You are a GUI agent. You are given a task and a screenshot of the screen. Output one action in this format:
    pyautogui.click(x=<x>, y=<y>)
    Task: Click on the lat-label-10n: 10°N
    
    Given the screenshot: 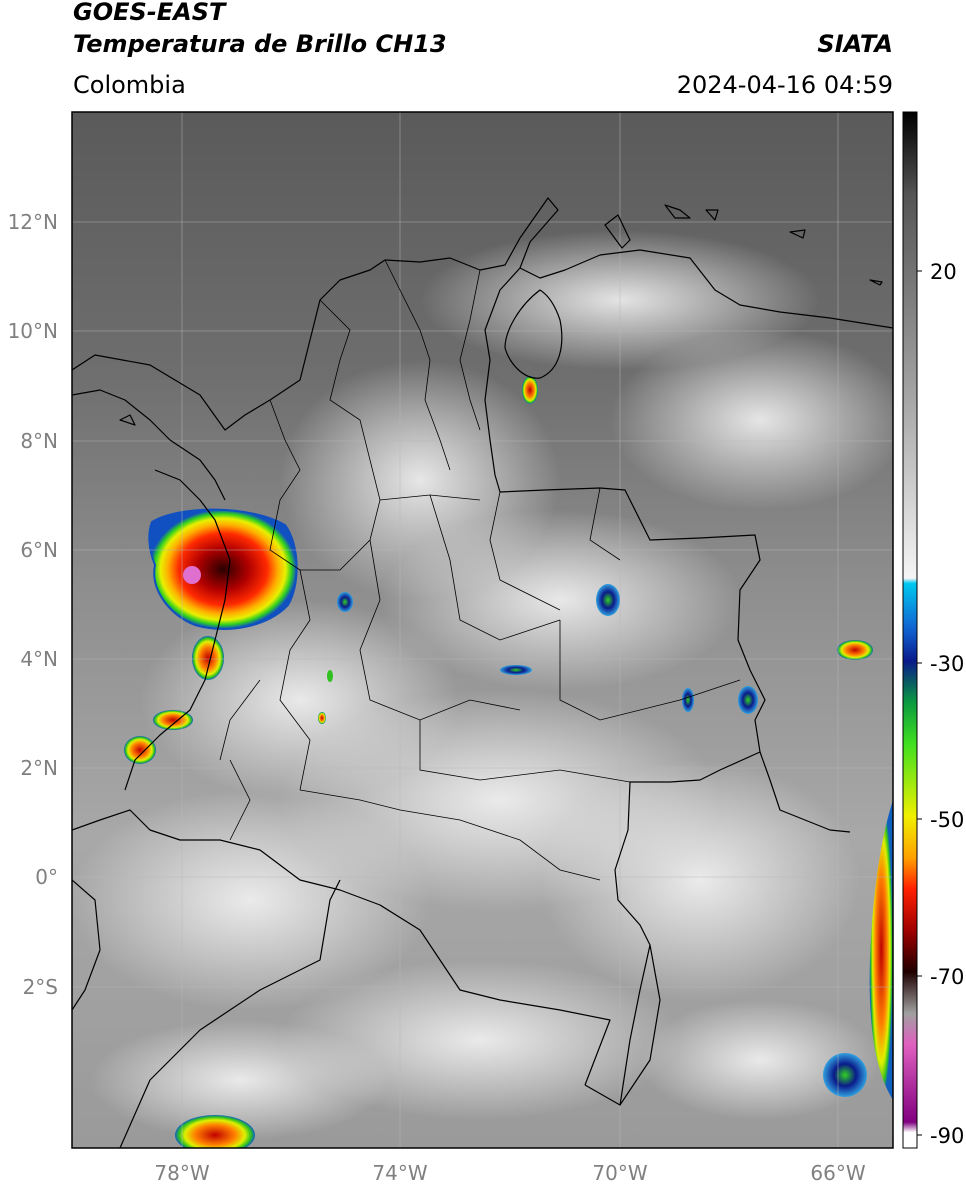 What is the action you would take?
    pyautogui.click(x=33, y=331)
    